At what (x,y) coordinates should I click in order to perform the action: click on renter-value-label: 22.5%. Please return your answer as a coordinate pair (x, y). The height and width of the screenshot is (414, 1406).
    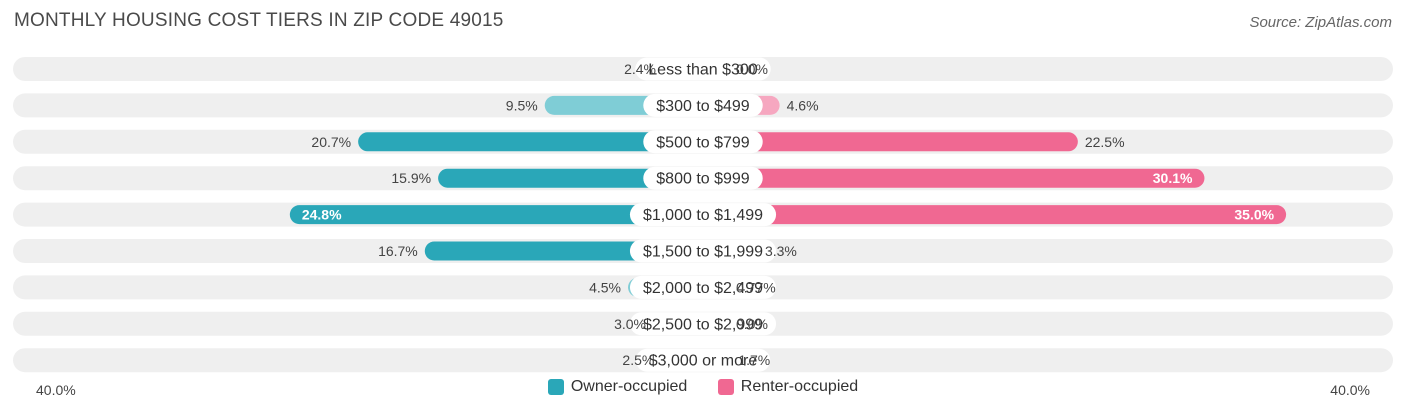
    Looking at the image, I should click on (1105, 142).